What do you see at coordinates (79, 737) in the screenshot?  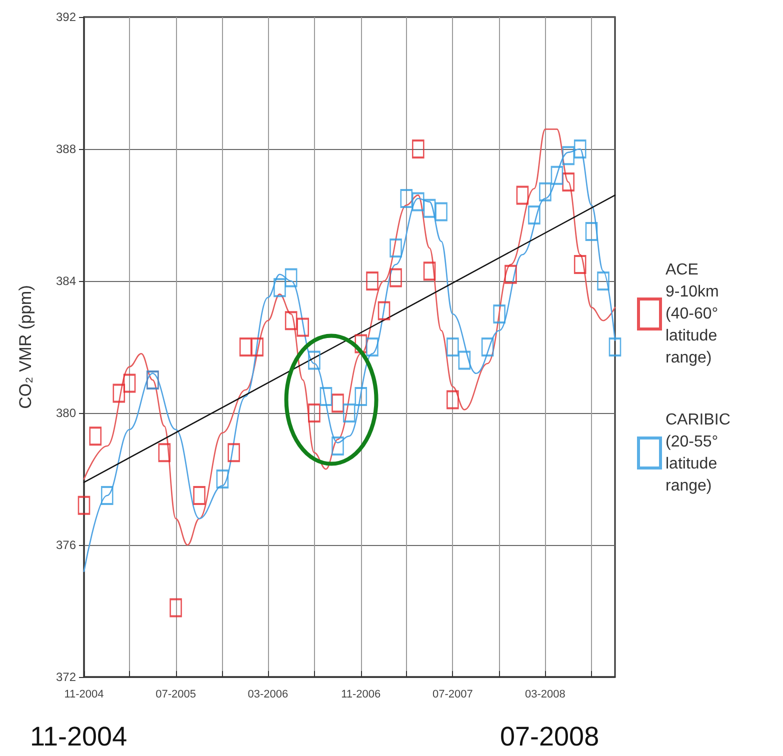 I see `text: 11-2004` at bounding box center [79, 737].